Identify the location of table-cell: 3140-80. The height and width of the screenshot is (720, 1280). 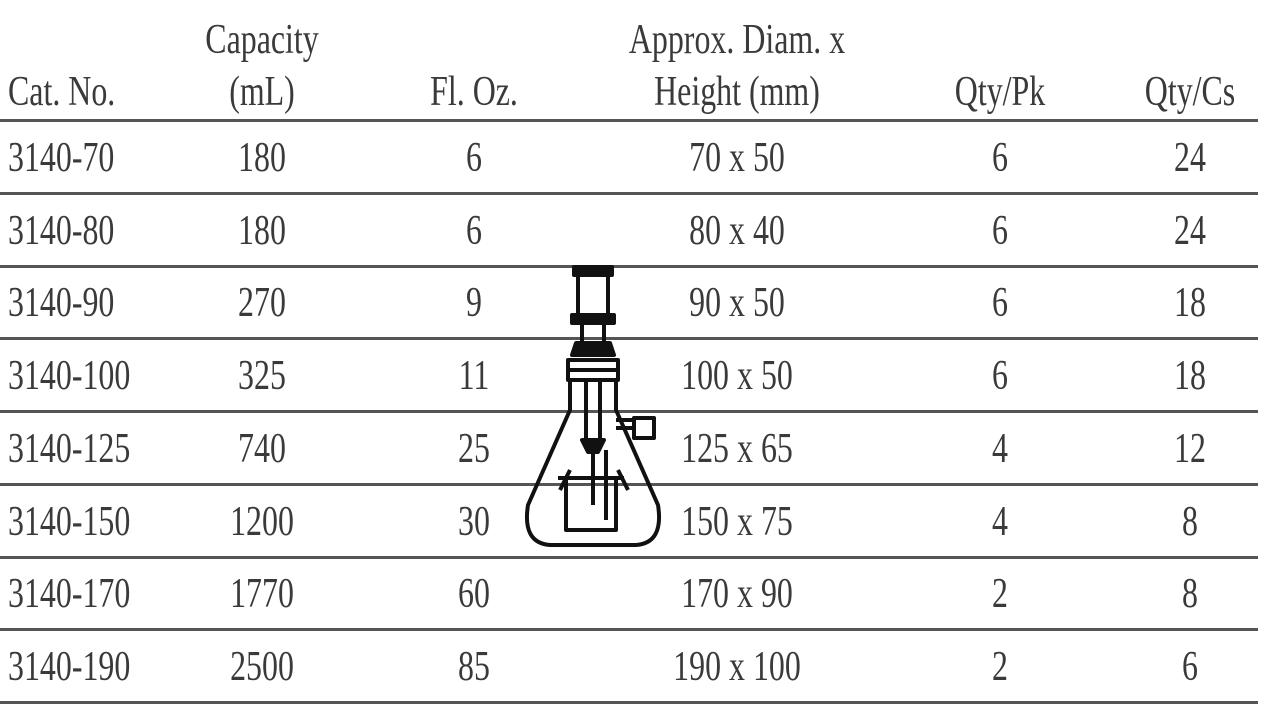
(61, 230).